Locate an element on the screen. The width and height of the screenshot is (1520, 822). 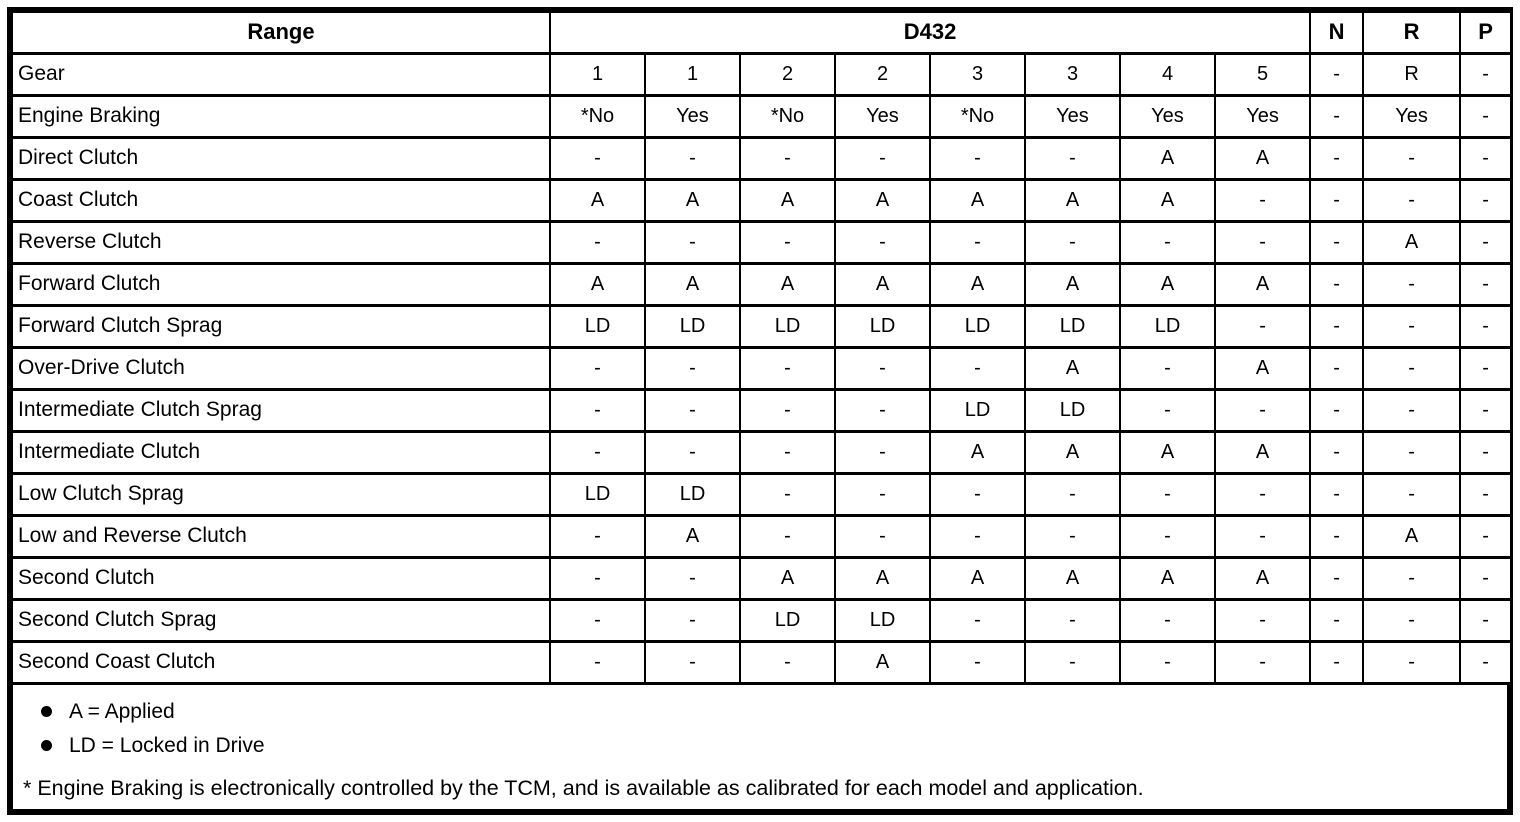
table-row: Second Coast Clutch - - - A - - - - - - - is located at coordinates (762, 662).